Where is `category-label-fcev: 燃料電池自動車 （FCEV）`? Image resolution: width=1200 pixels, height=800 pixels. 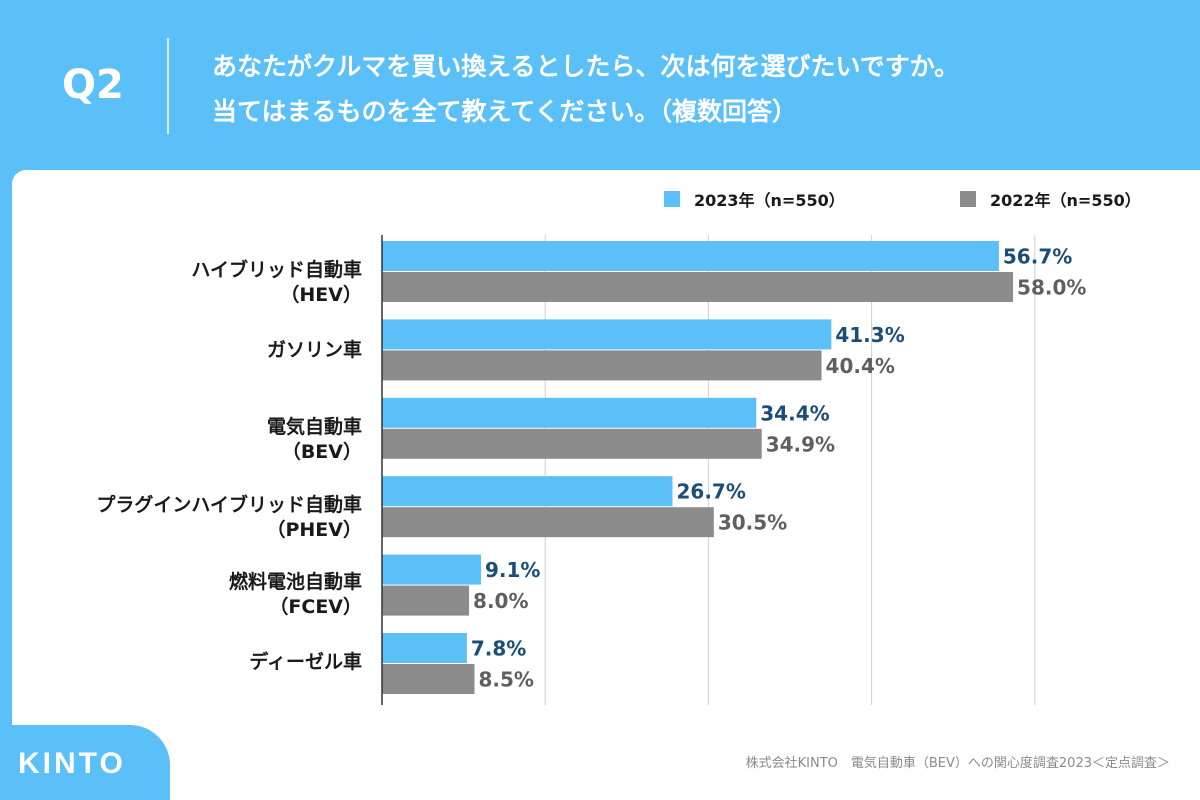
category-label-fcev: 燃料電池自動車 （FCEV） is located at coordinates (295, 594).